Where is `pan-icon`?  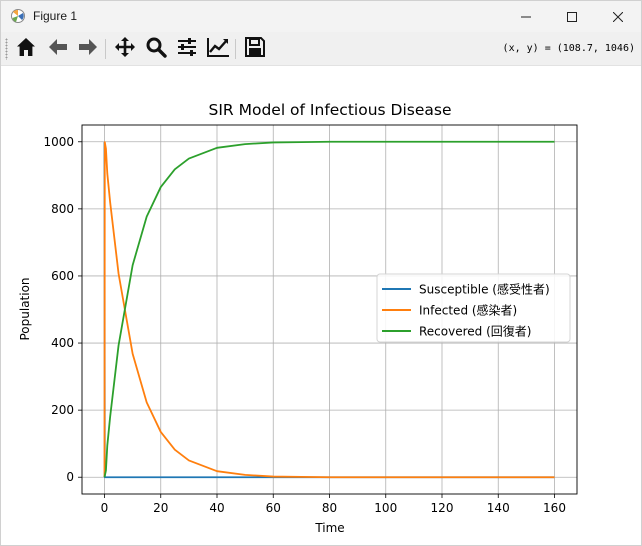 pan-icon is located at coordinates (125, 49).